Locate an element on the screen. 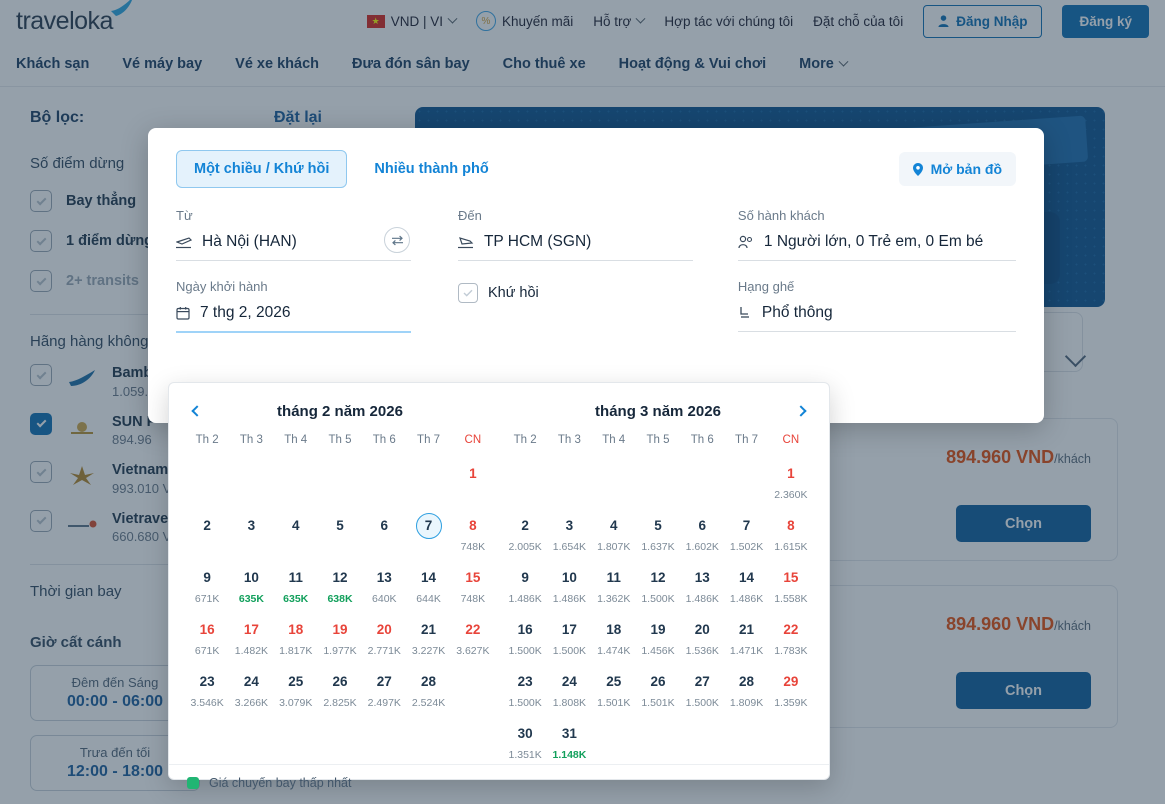  day-cell: 9 1.486K is located at coordinates (525, 584).